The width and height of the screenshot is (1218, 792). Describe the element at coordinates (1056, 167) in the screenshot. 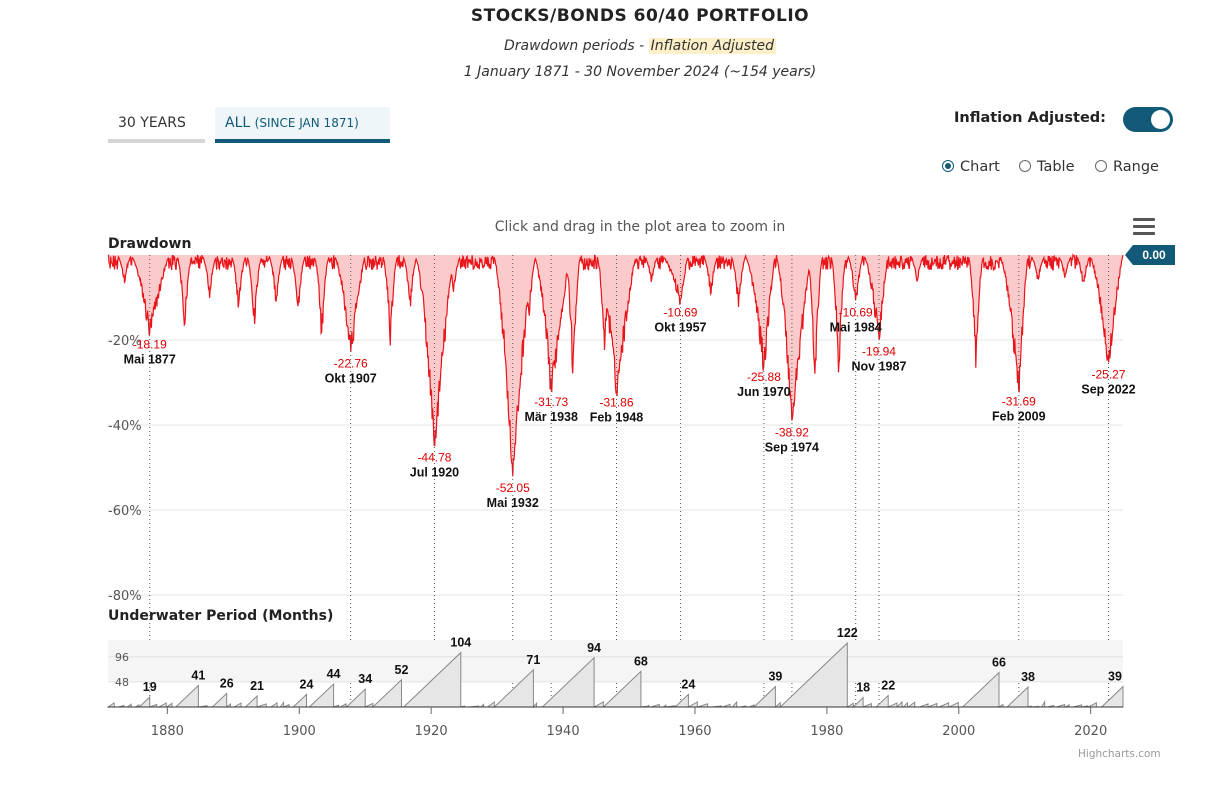

I see `radio-table-label: Table` at that location.